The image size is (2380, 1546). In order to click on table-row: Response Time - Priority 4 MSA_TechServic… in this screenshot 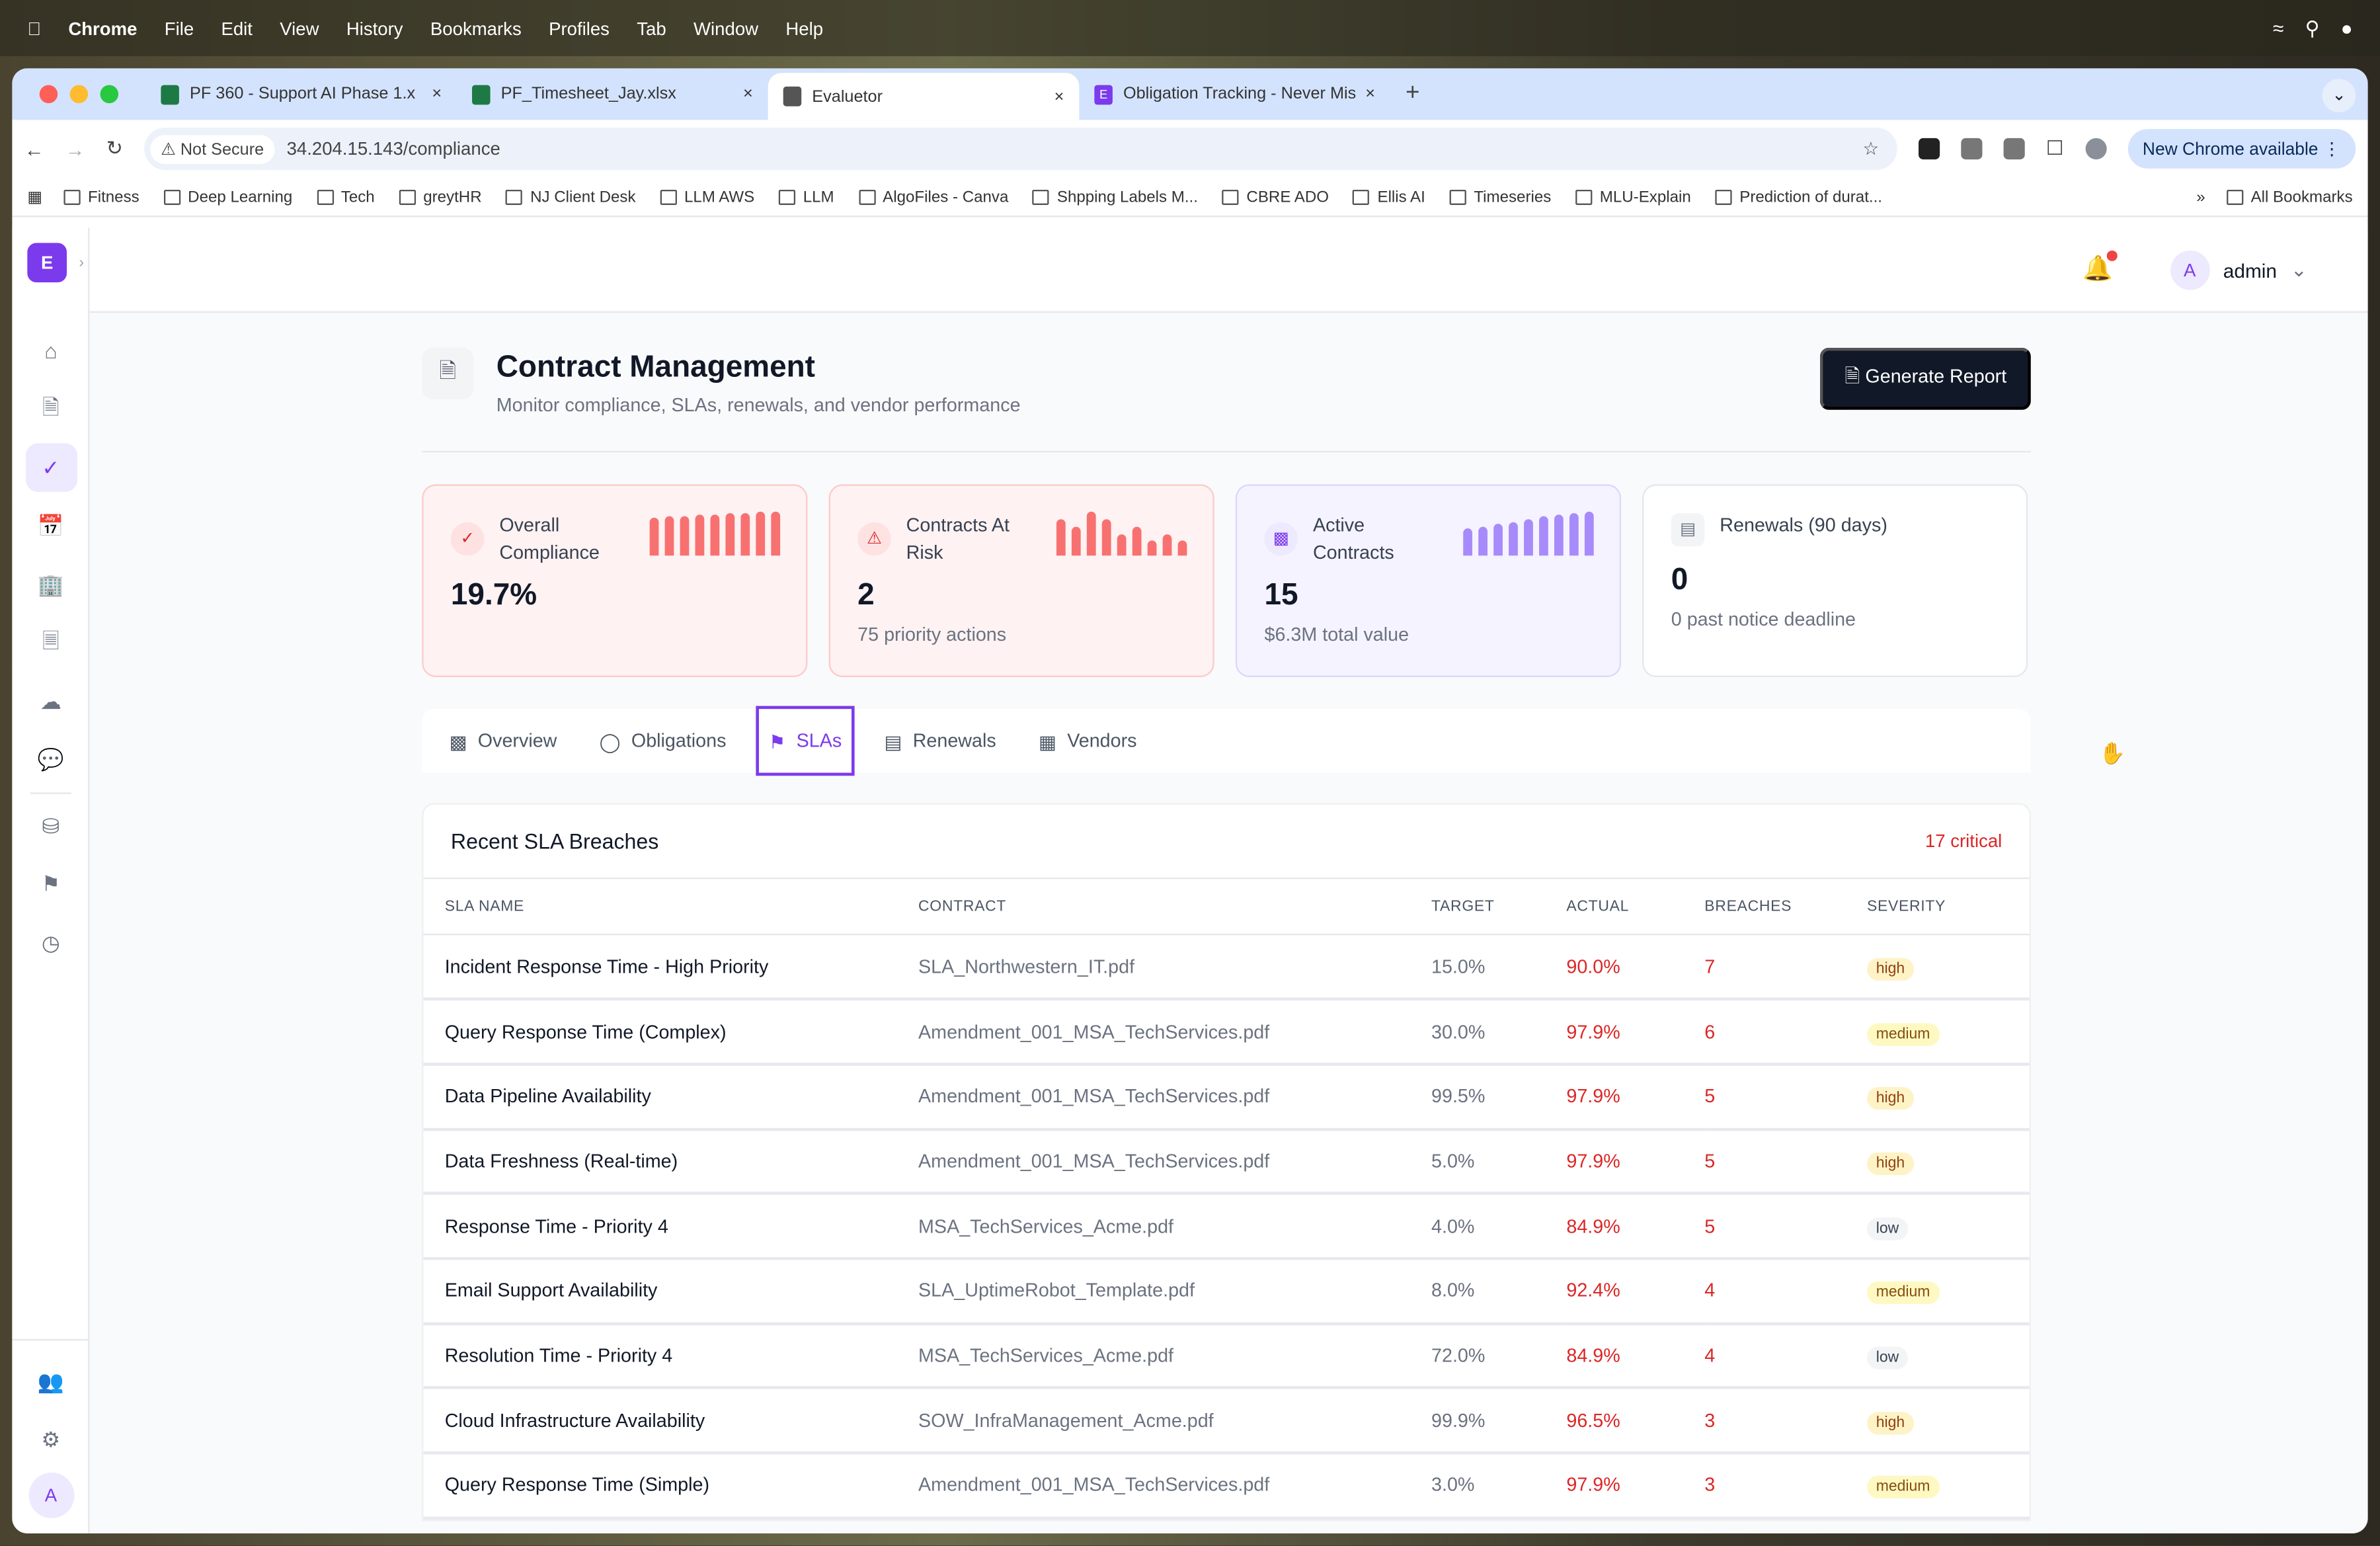, I will do `click(1226, 1227)`.